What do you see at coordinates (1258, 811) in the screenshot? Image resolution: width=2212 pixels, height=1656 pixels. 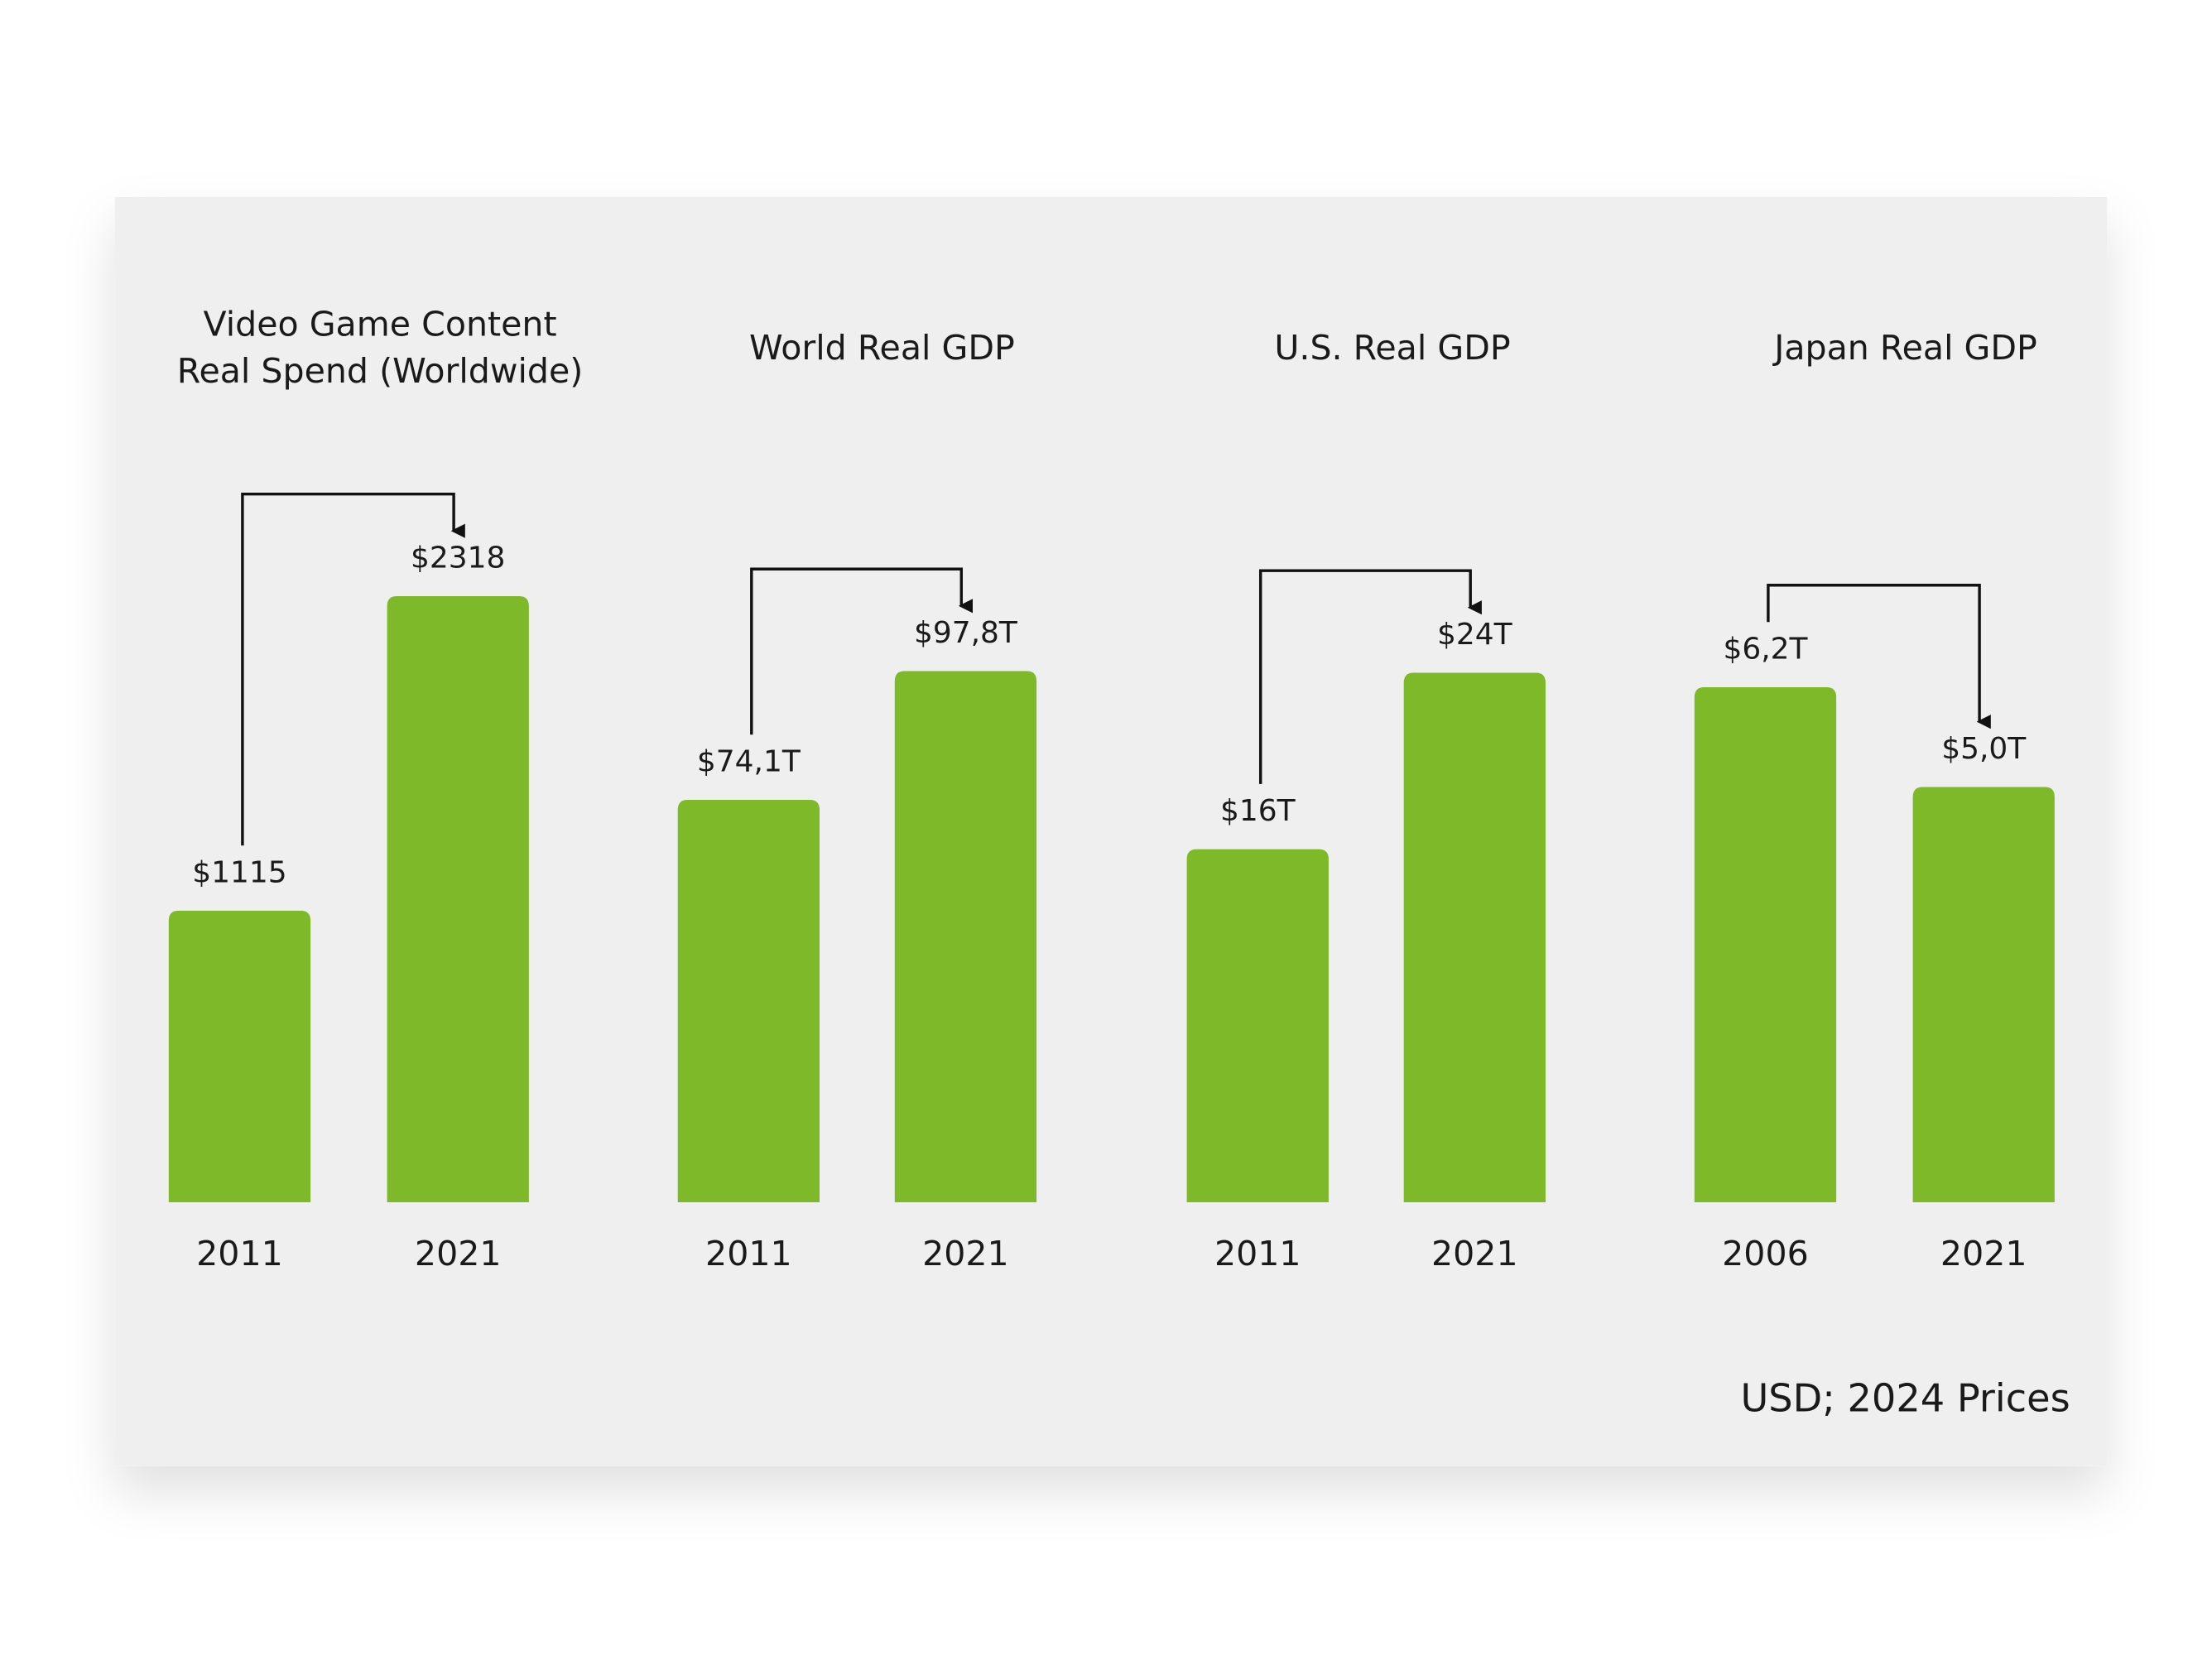 I see `value-label: $16T` at bounding box center [1258, 811].